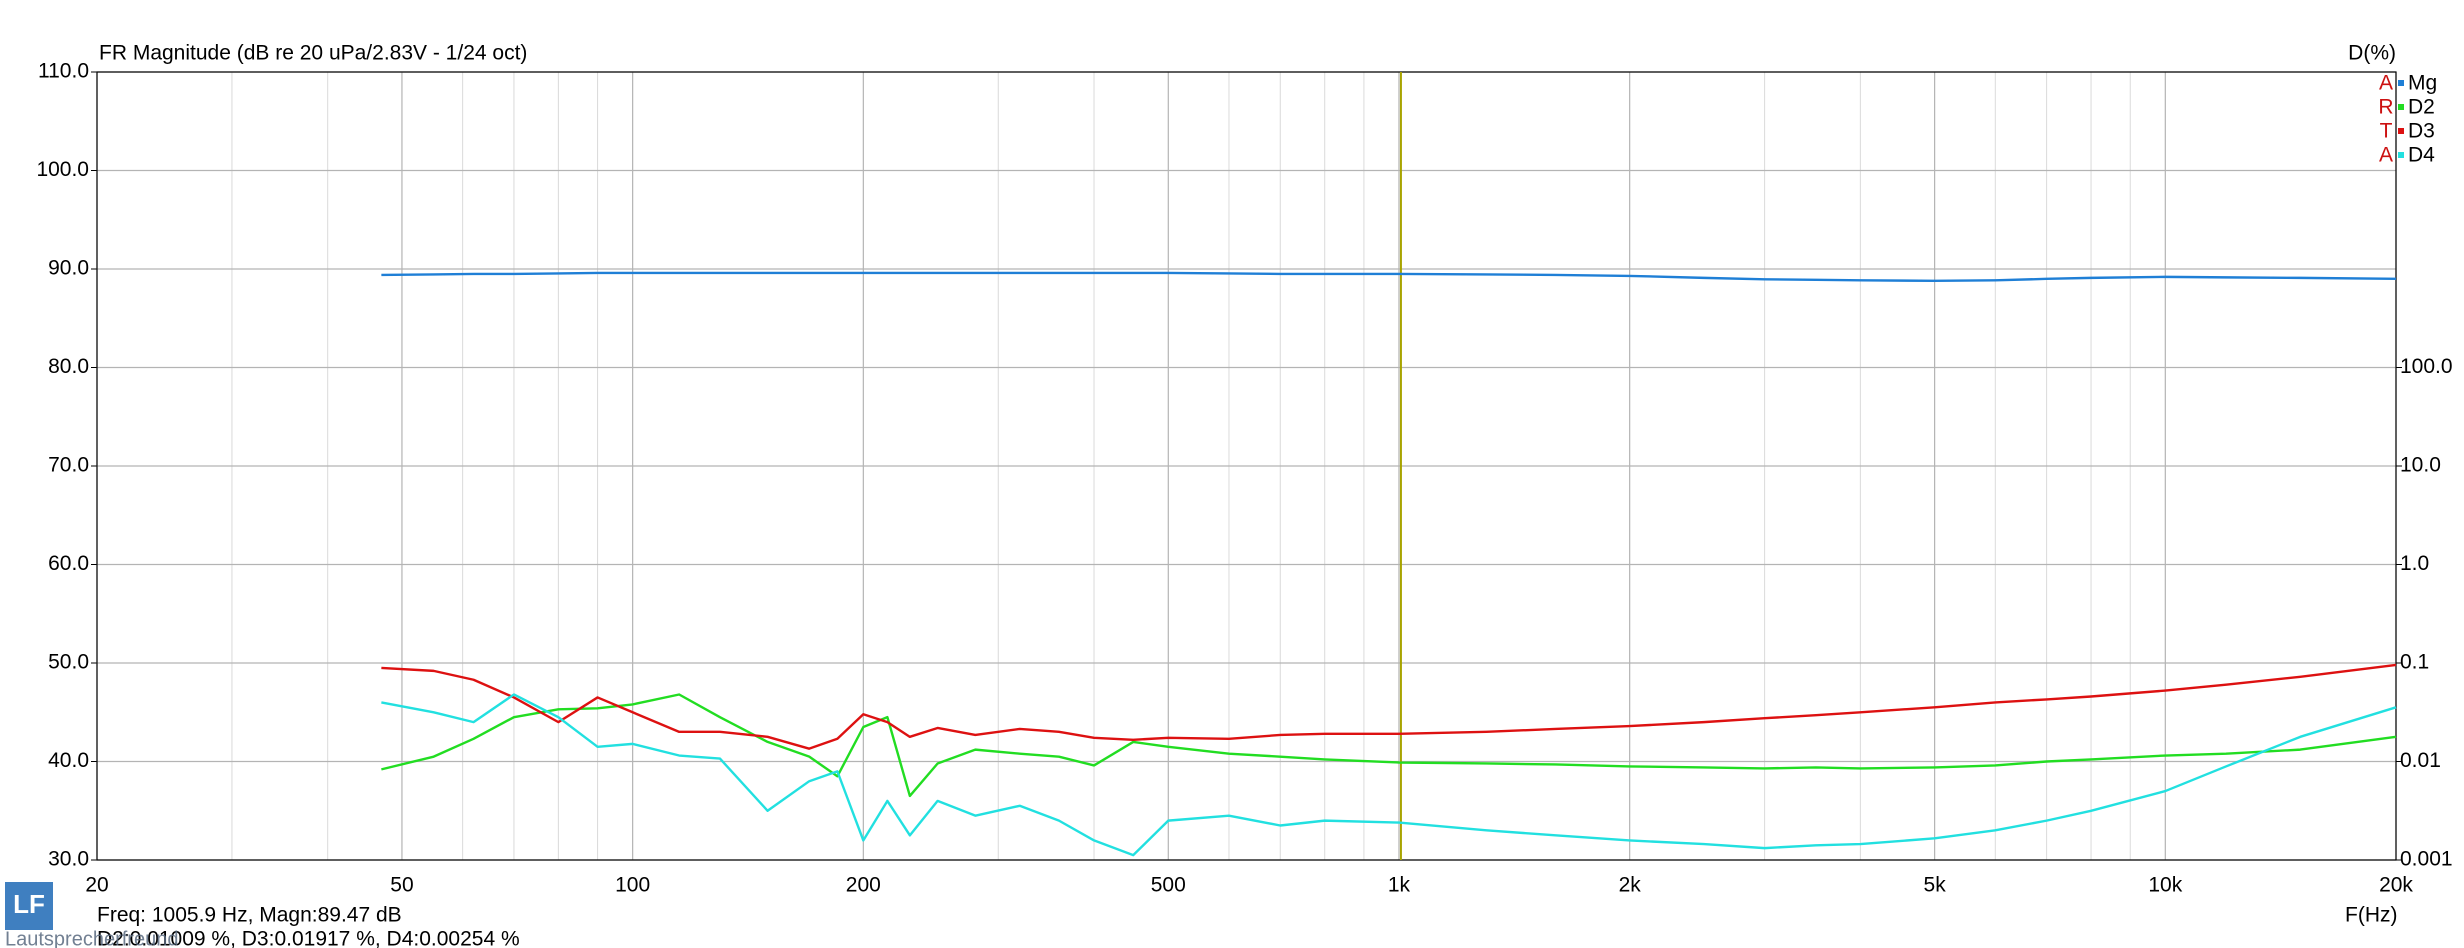 The height and width of the screenshot is (948, 2464). I want to click on y-tick-label: 80.0, so click(68, 366).